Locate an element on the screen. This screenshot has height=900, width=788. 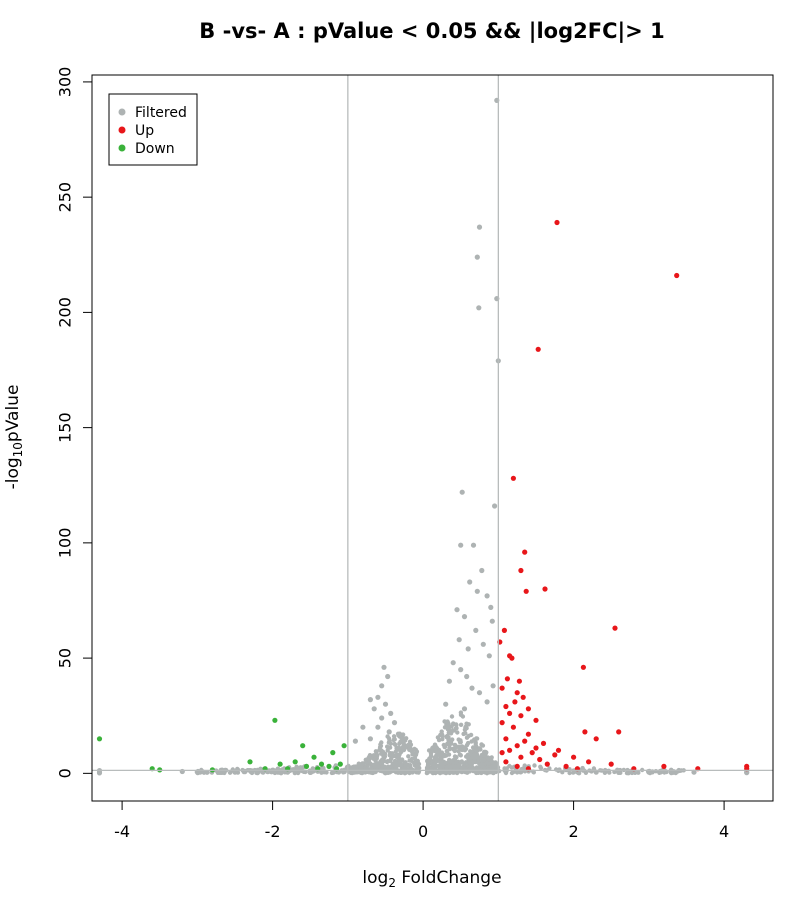
legend-label-up: Up is located at coordinates (144, 131).